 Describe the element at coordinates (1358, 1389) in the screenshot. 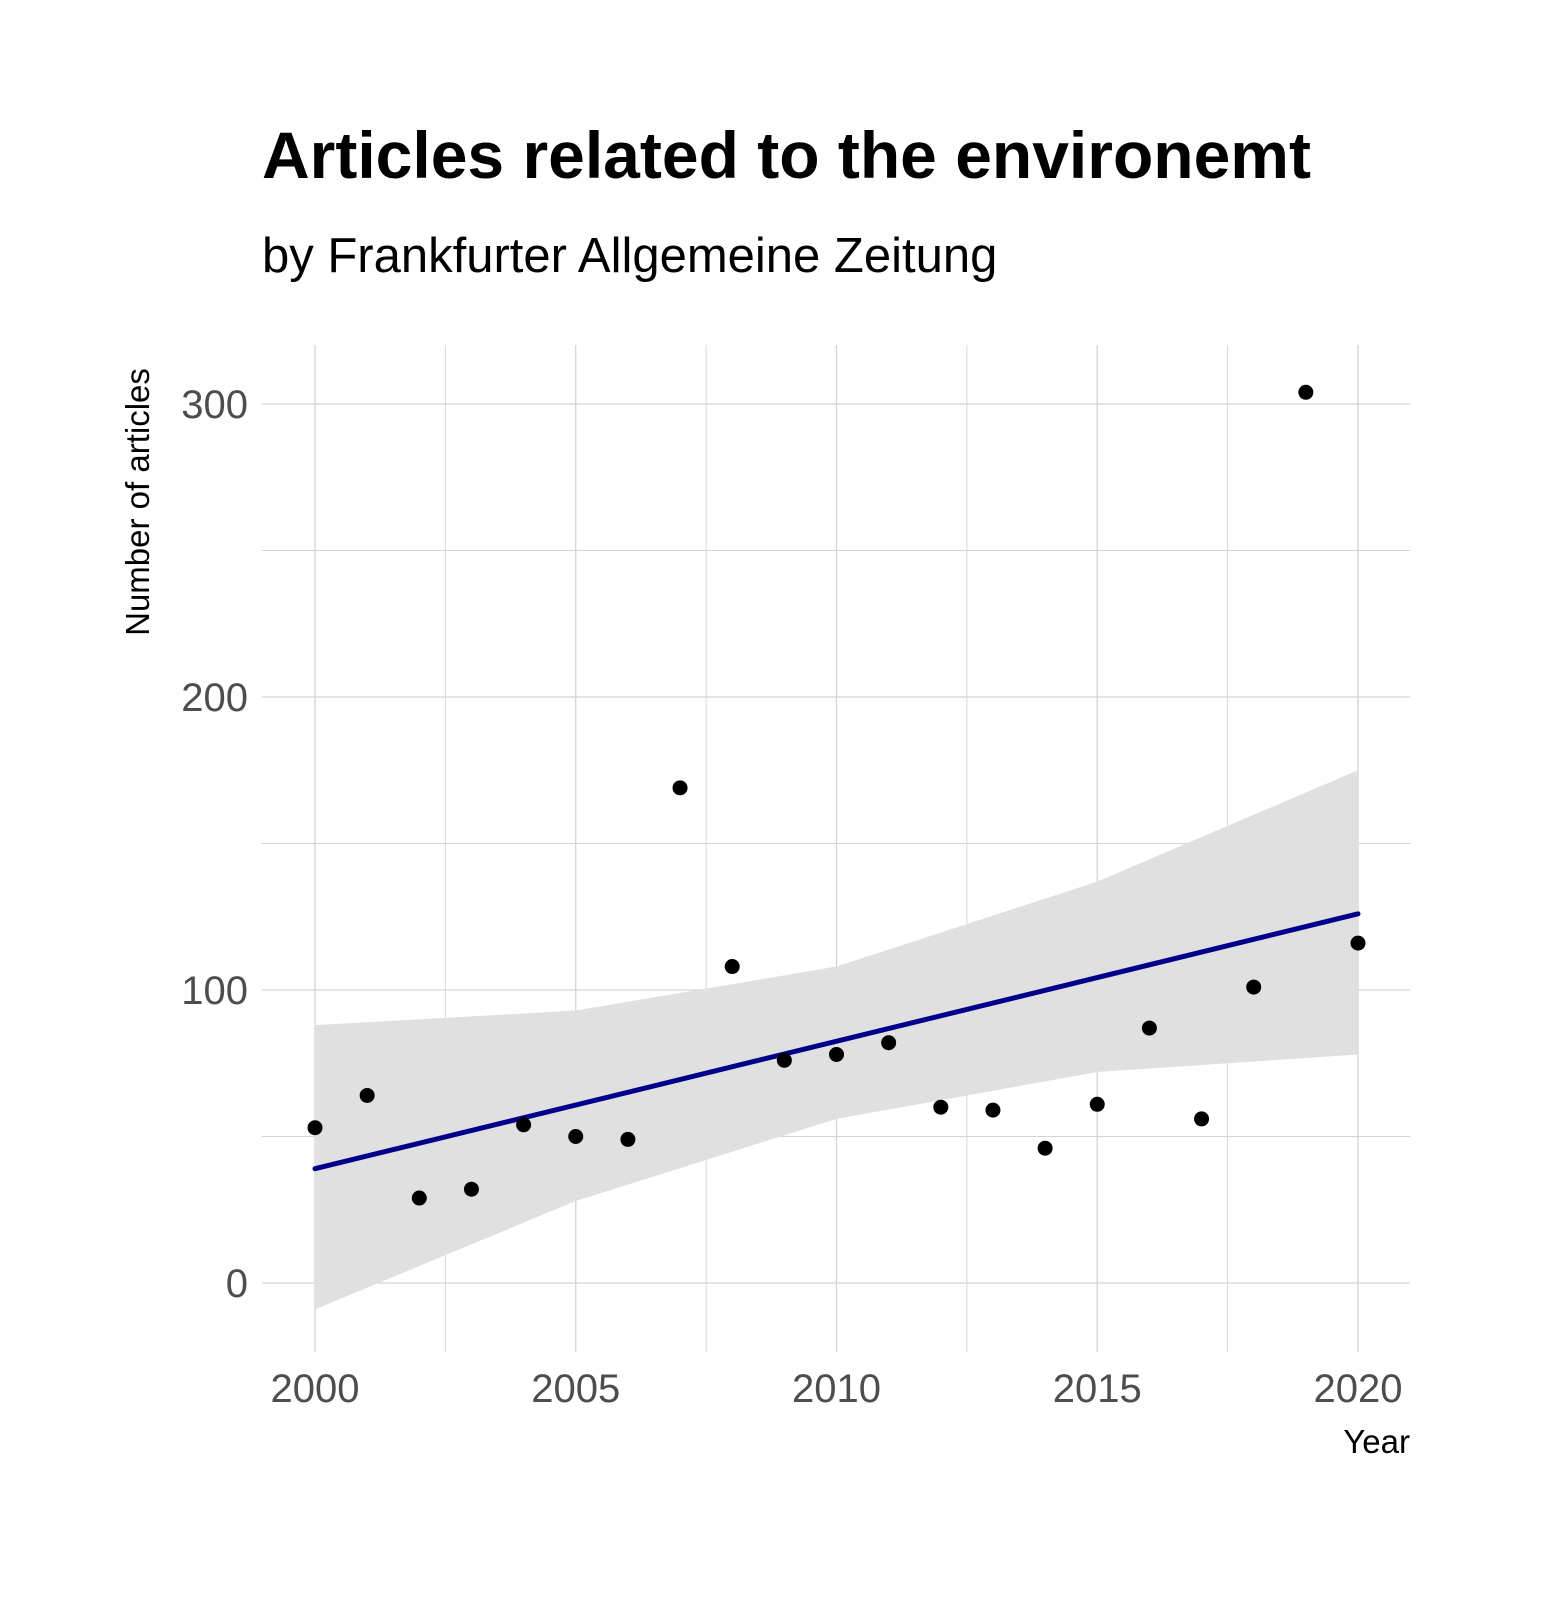

I see `x-tick-label: 2020` at that location.